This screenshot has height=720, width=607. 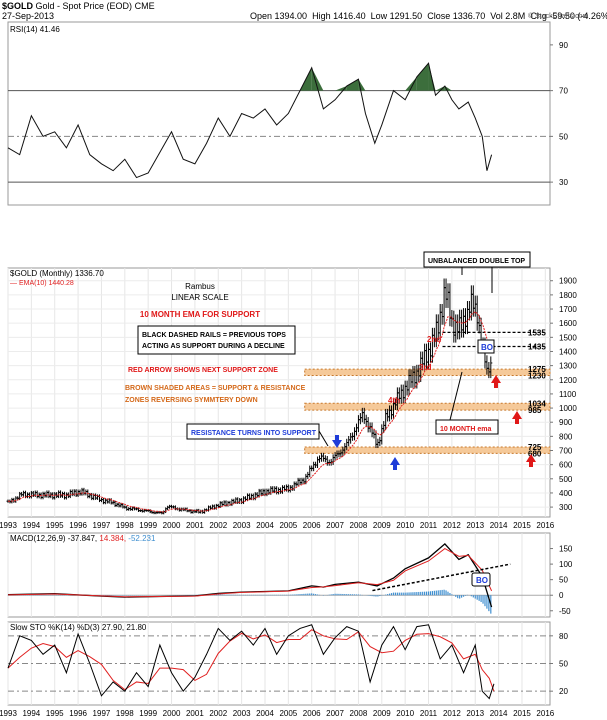 I want to click on x-tick-label-bottom: 2014, so click(x=499, y=713).